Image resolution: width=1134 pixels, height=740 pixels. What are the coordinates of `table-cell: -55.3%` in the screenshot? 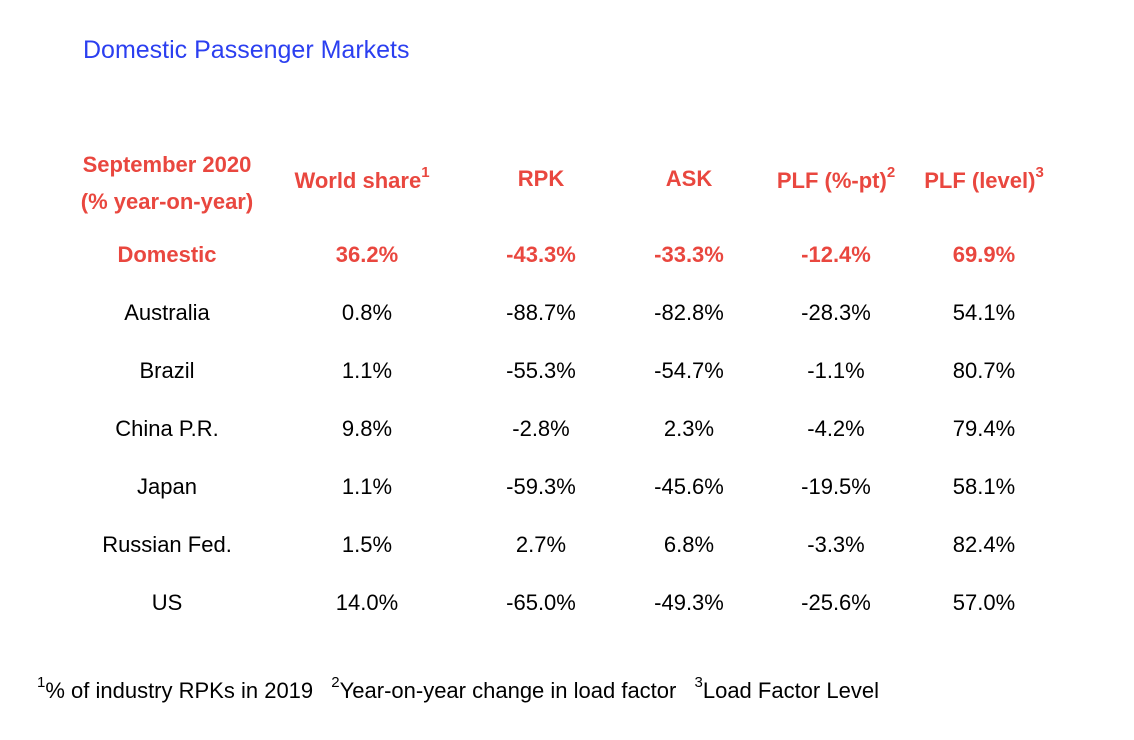 It's located at (541, 370).